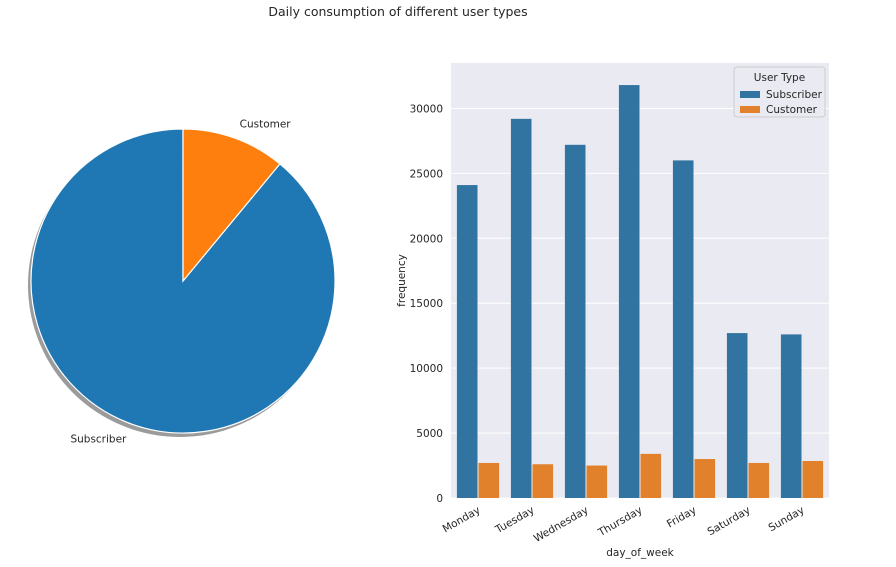 This screenshot has height=567, width=896. What do you see at coordinates (515, 520) in the screenshot?
I see `x-tick-label-tuesday: Tuesday` at bounding box center [515, 520].